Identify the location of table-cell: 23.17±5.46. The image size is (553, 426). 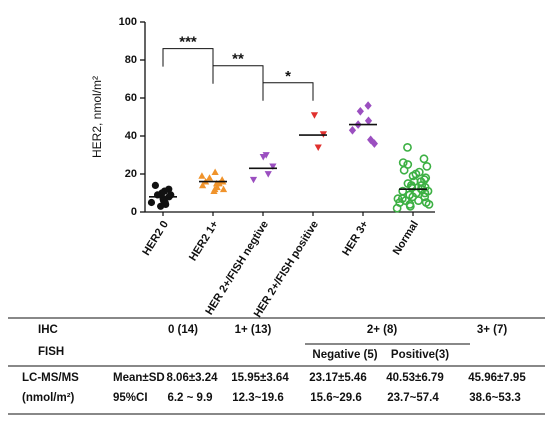
(337, 378).